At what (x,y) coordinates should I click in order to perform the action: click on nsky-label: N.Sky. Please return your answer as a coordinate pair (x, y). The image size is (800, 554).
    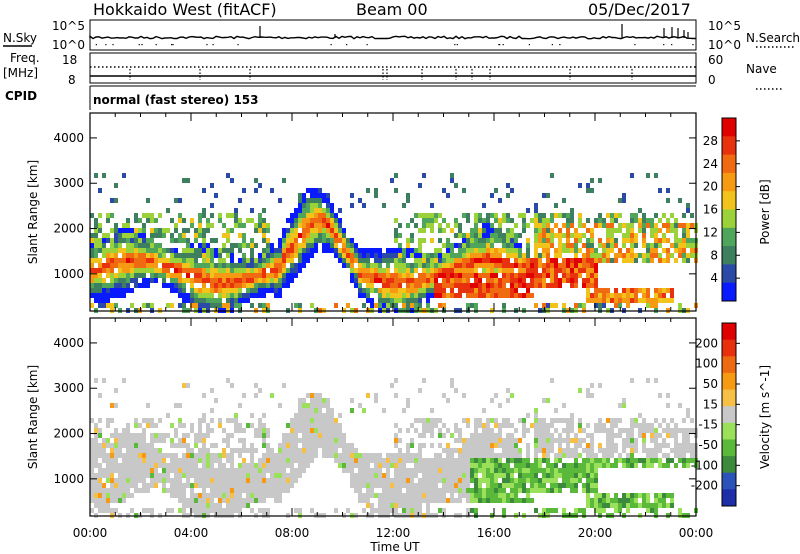
    Looking at the image, I should click on (20, 38).